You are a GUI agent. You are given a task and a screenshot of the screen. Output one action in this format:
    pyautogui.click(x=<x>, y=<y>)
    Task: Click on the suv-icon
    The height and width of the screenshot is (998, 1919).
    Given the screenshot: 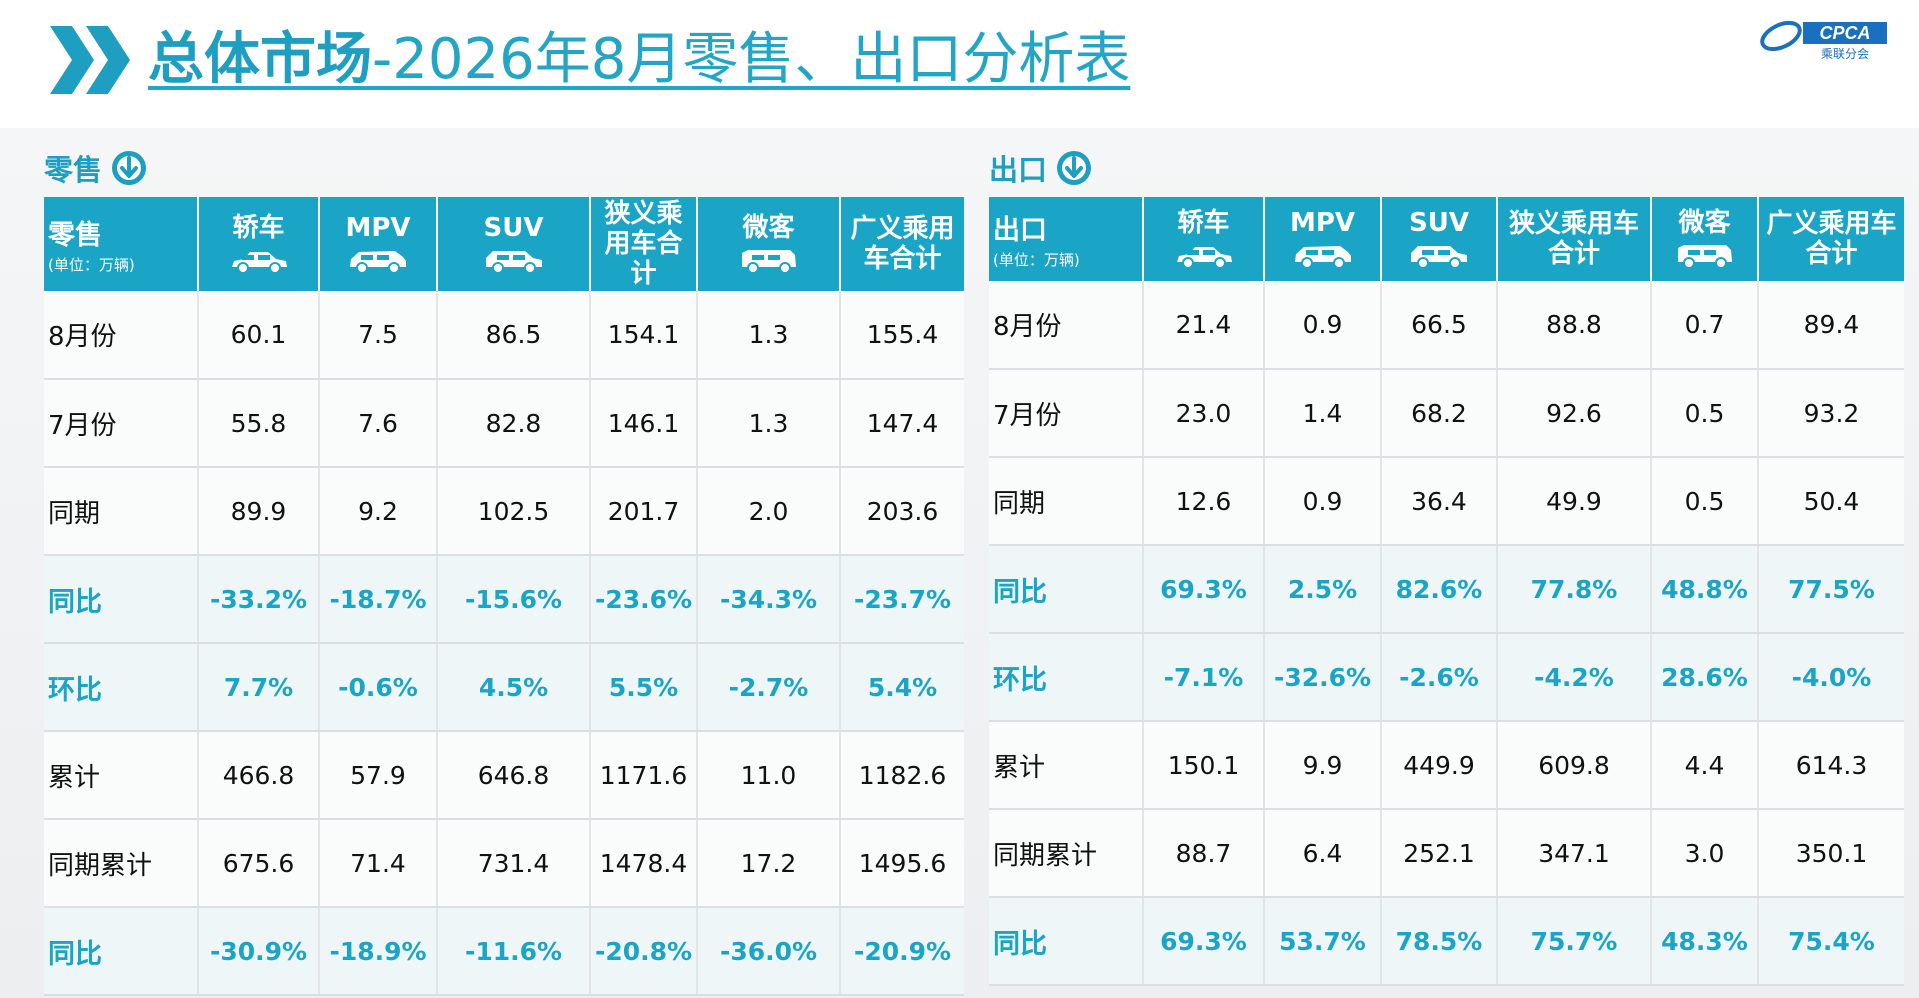 What is the action you would take?
    pyautogui.click(x=1439, y=257)
    